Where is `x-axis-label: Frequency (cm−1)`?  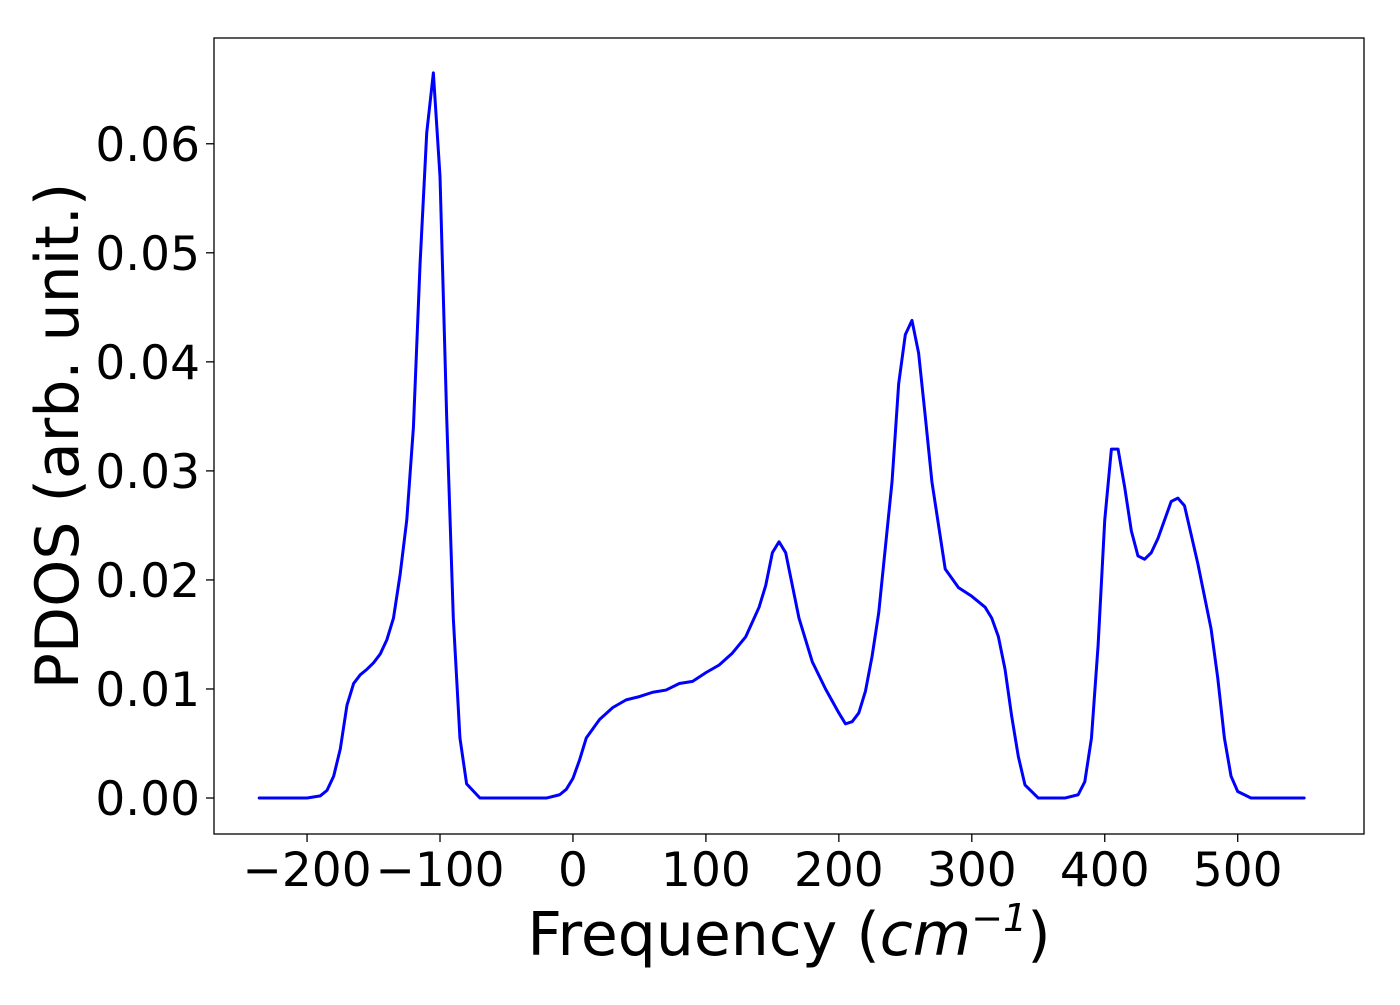
x-axis-label: Frequency (cm−1) is located at coordinates (788, 933).